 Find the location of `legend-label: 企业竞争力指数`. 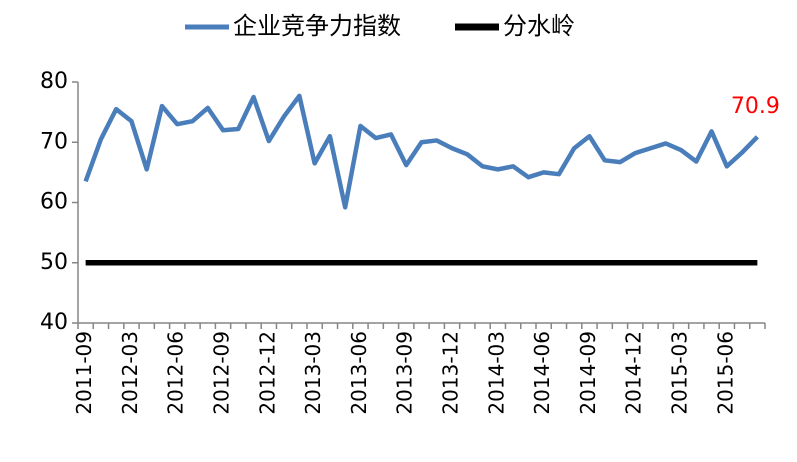

legend-label: 企业竞争力指数 is located at coordinates (317, 26).